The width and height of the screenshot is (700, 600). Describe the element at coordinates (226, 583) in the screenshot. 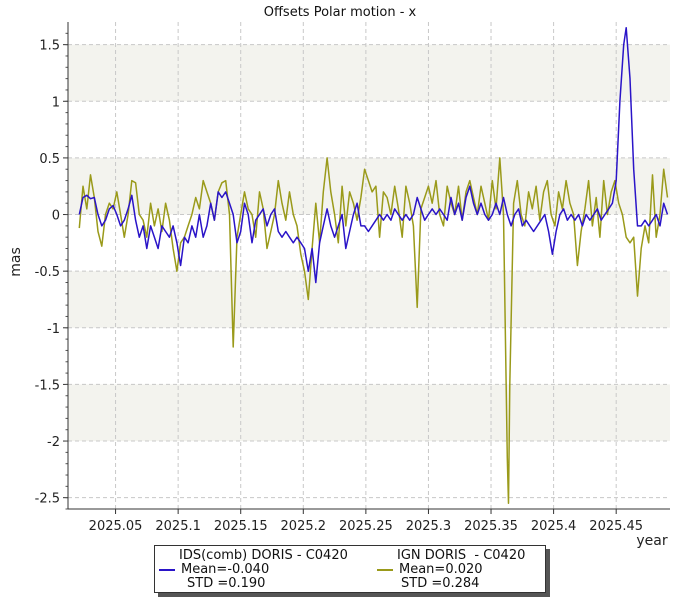

I see `legend-std: STD =0.190` at that location.